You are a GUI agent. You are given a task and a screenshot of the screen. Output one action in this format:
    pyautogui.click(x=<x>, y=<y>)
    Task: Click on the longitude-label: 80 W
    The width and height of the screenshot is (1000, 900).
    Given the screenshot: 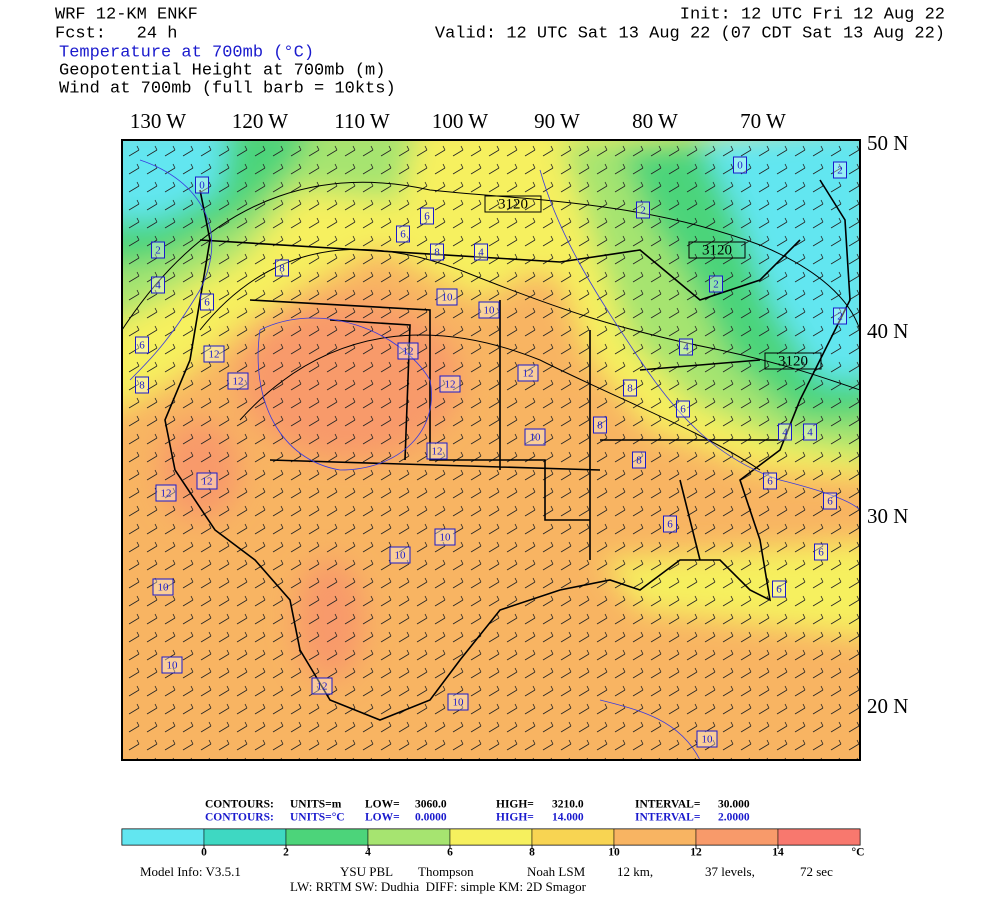 What is the action you would take?
    pyautogui.click(x=655, y=121)
    